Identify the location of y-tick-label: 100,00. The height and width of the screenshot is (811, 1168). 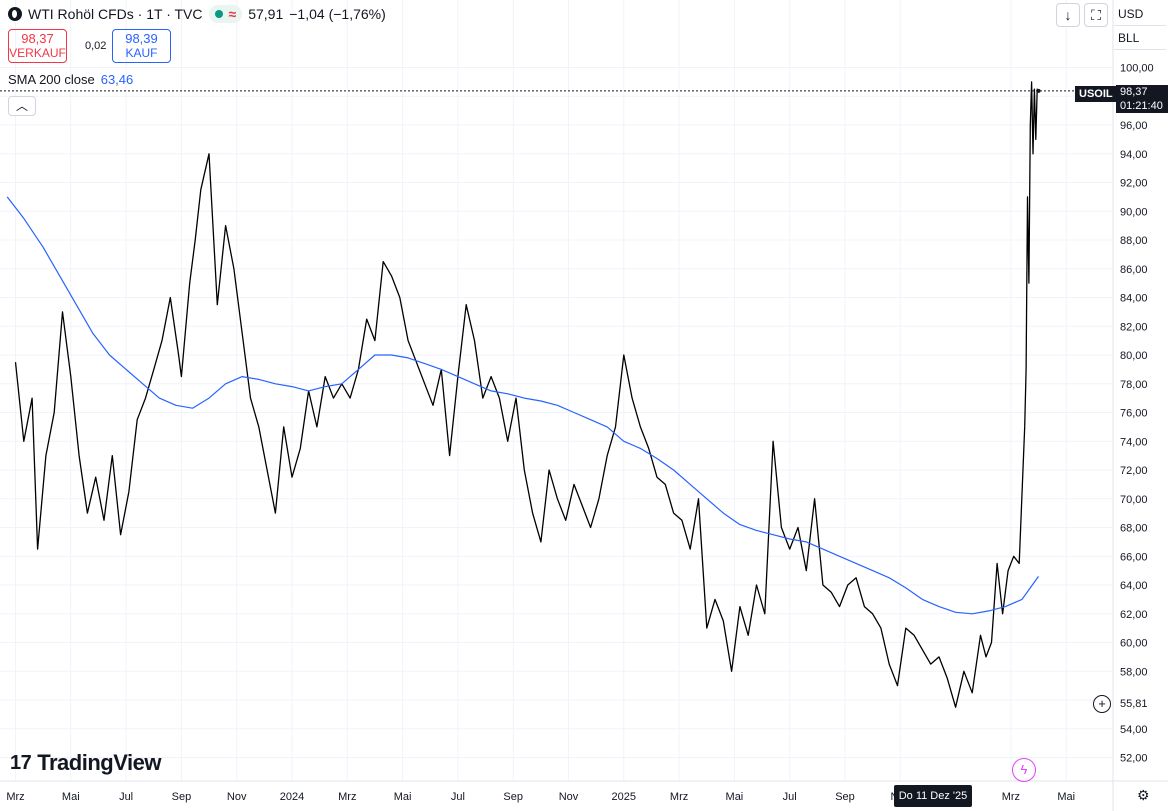
(1137, 69).